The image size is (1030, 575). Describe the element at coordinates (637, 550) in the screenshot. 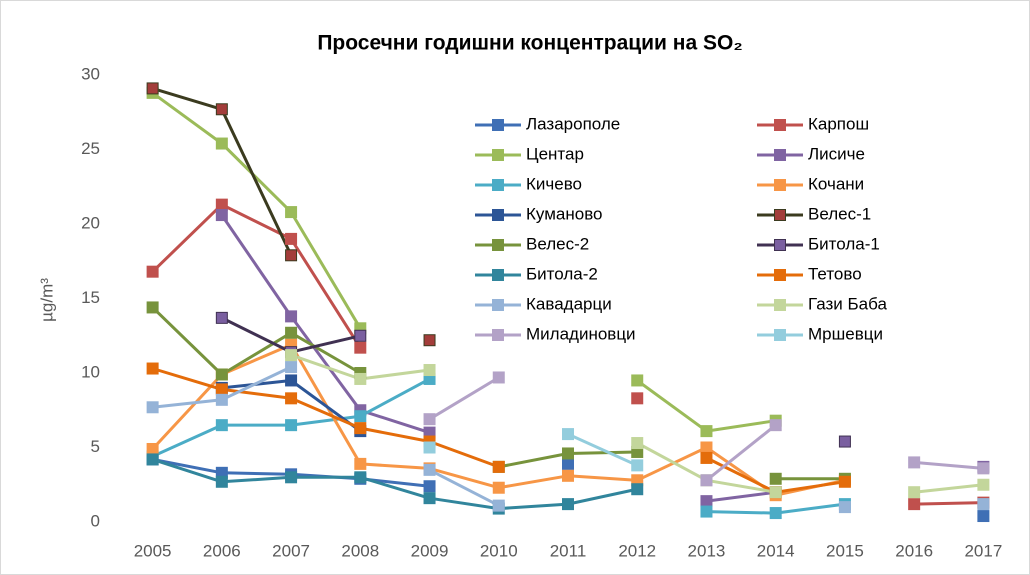

I see `x-tick-label: 2012` at that location.